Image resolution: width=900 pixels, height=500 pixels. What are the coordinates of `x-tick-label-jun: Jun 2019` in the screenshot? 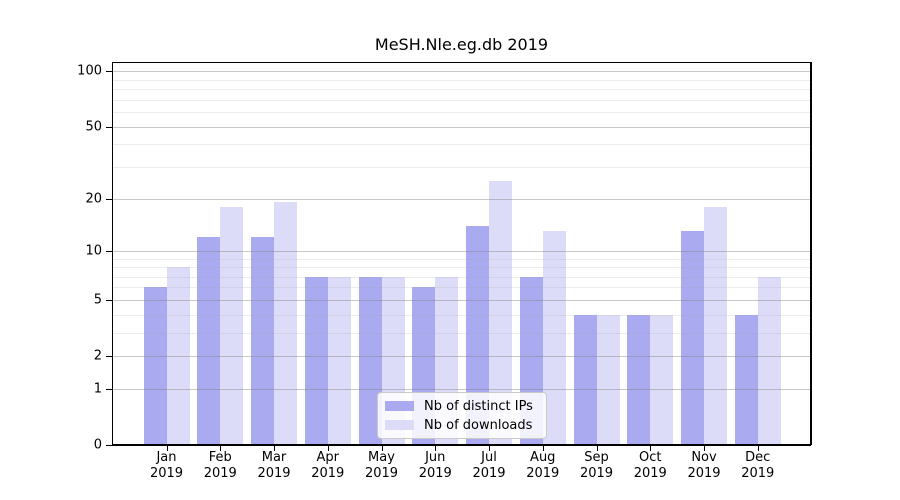 It's located at (435, 466).